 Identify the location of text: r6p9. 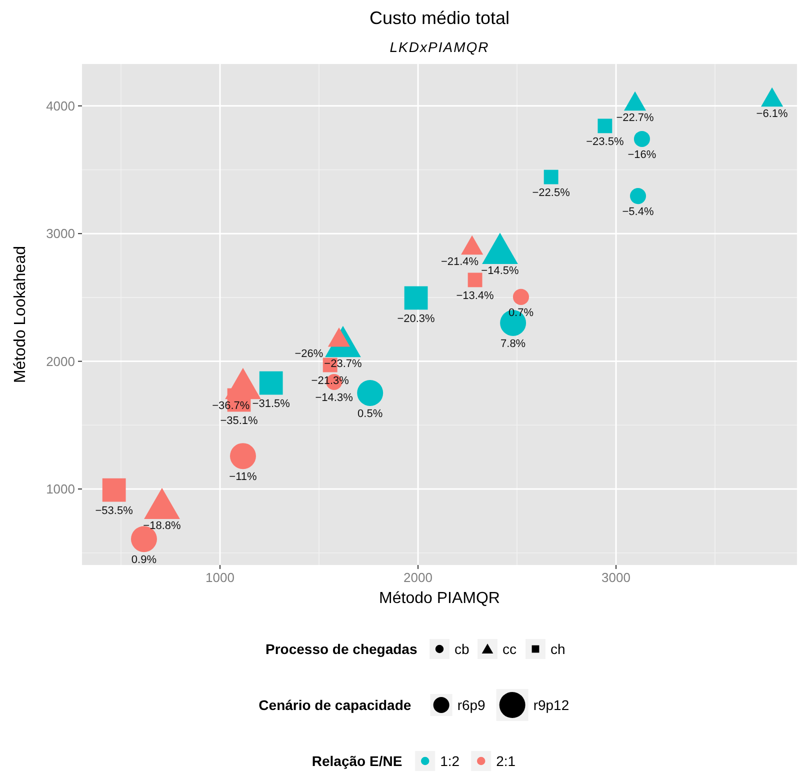
(471, 705).